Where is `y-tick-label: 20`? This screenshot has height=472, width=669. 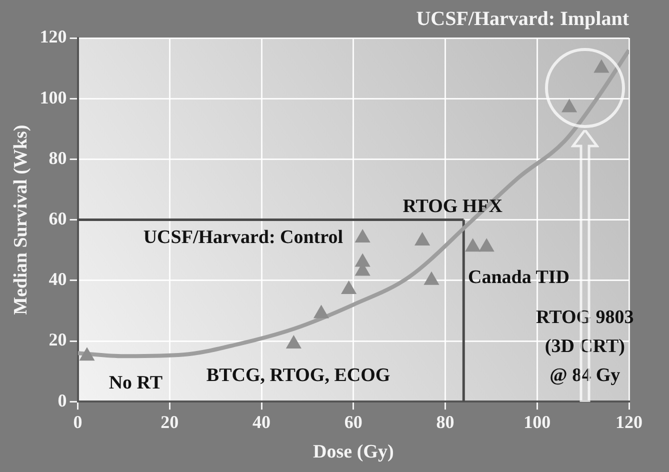 y-tick-label: 20 is located at coordinates (57, 340).